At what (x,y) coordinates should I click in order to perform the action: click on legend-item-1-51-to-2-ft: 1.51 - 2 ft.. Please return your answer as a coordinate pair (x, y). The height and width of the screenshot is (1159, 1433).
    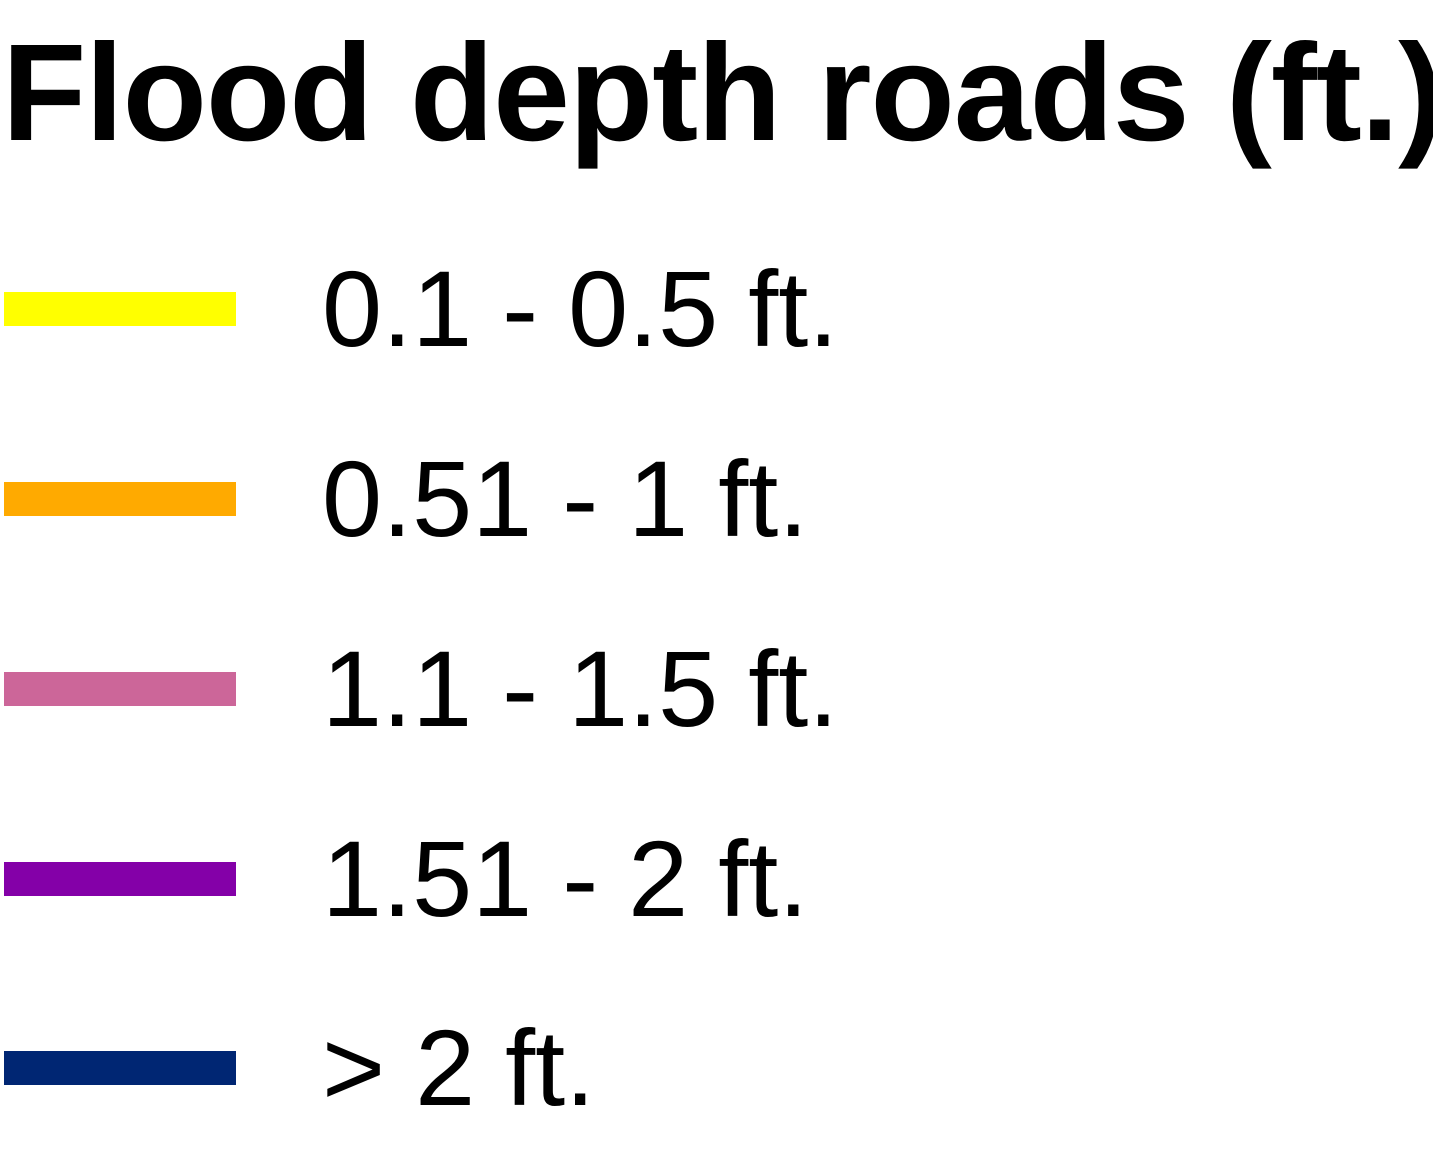
    Looking at the image, I should click on (500, 879).